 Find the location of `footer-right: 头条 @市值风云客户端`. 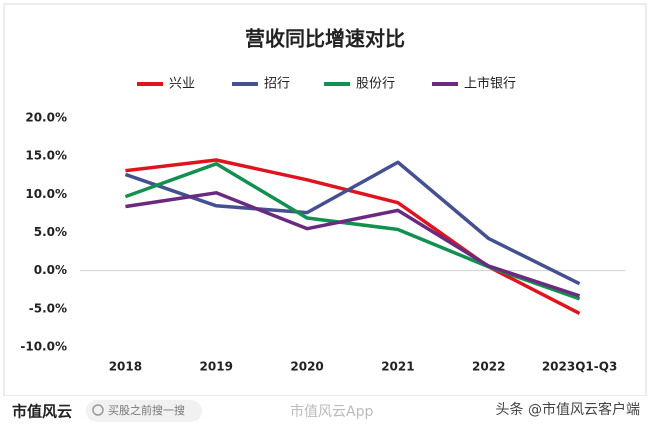

footer-right: 头条 @市值风云客户端 is located at coordinates (568, 409).